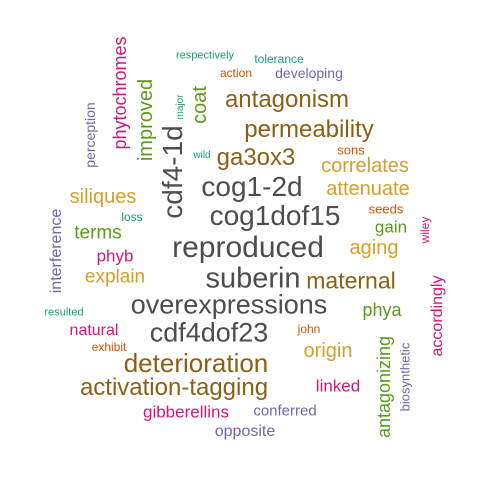 The height and width of the screenshot is (500, 500). Describe the element at coordinates (328, 351) in the screenshot. I see `word-origin: origin` at that location.